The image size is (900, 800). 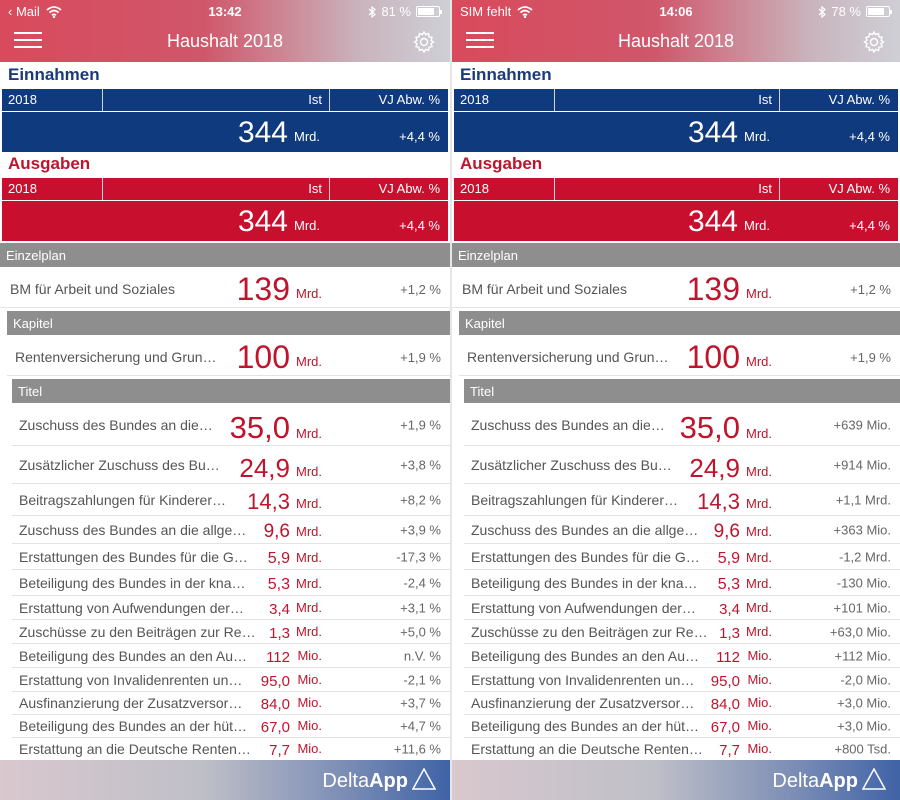 I want to click on titel-pct: +1,9 %, so click(x=420, y=424).